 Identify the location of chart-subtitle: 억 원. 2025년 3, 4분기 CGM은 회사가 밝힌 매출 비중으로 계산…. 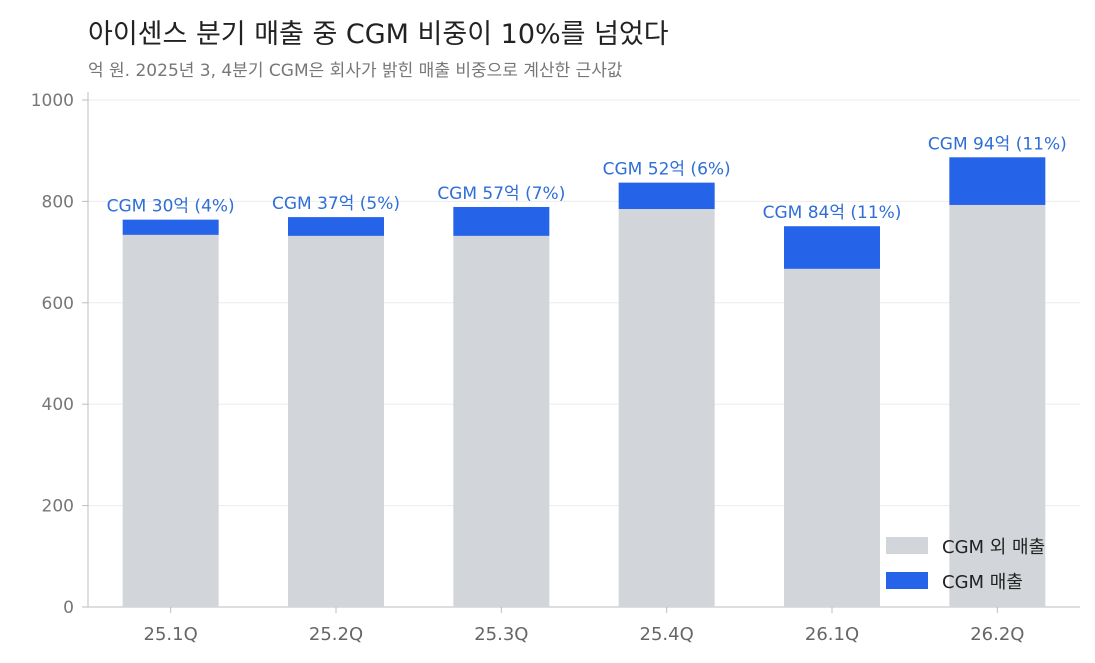
(355, 71).